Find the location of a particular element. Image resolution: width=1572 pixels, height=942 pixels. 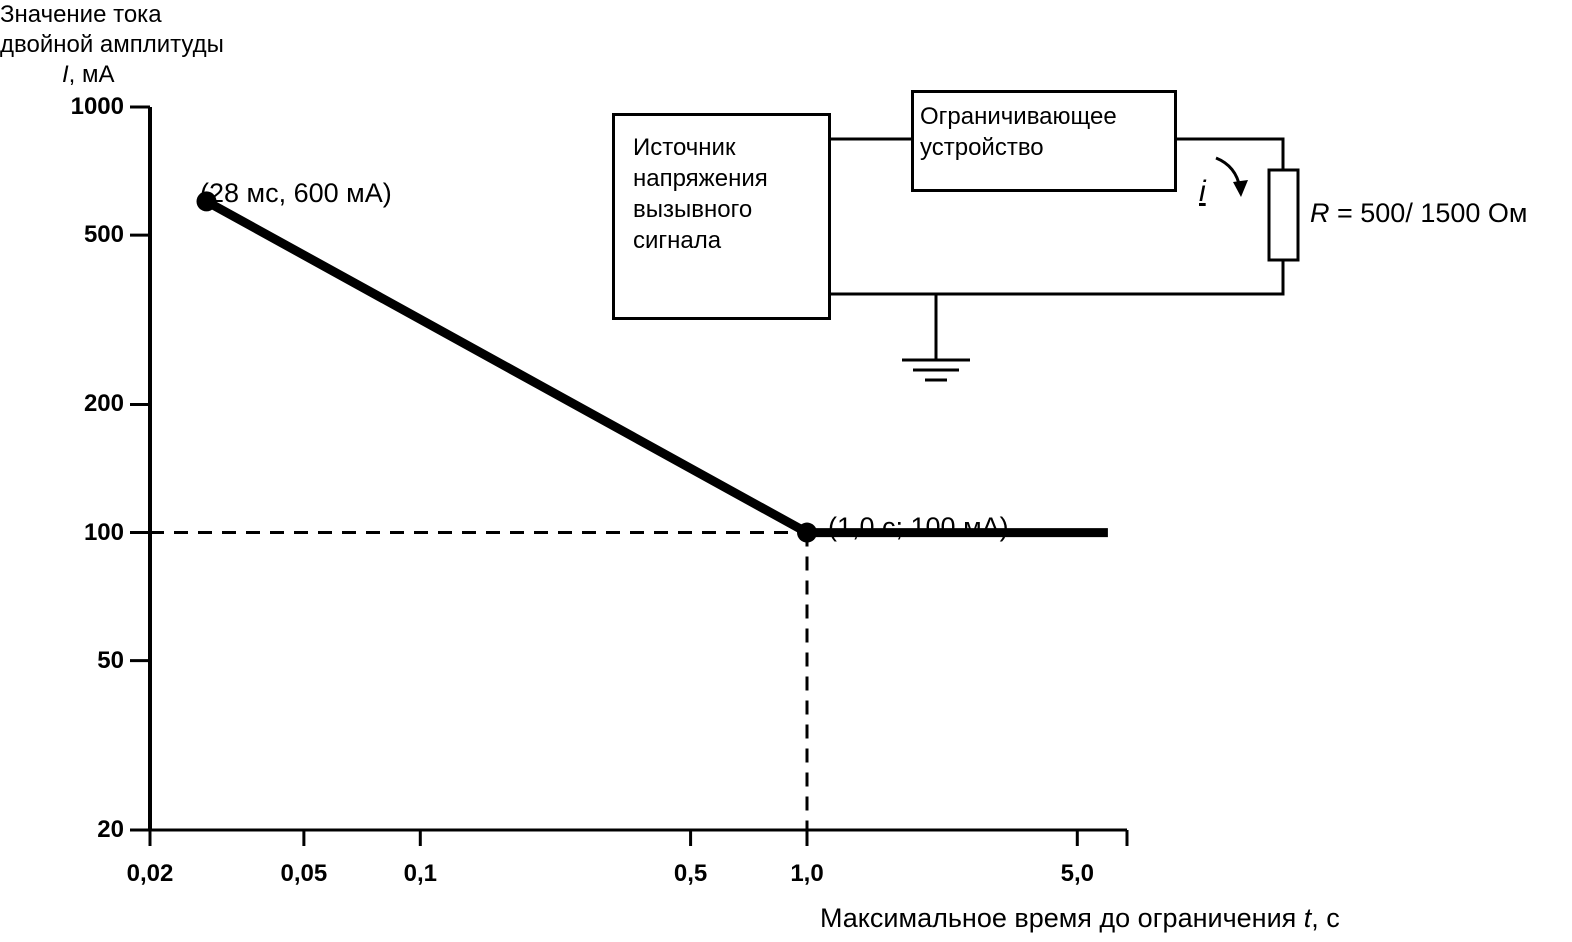

resistor-symbol: R is located at coordinates (1320, 213).